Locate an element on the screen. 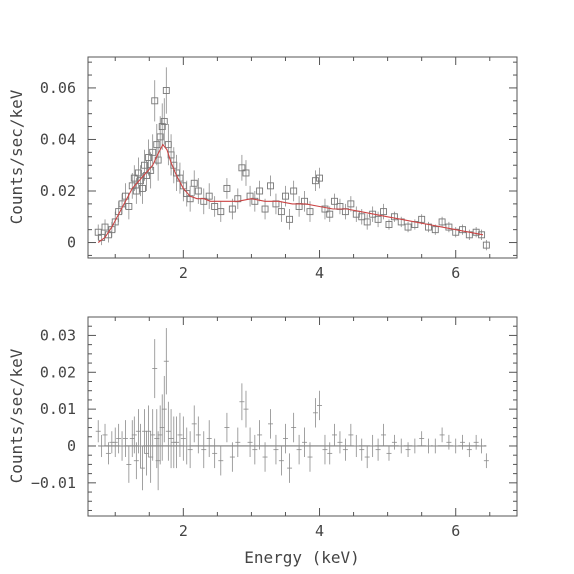 The image size is (574, 574). model-curve is located at coordinates (290, 193).